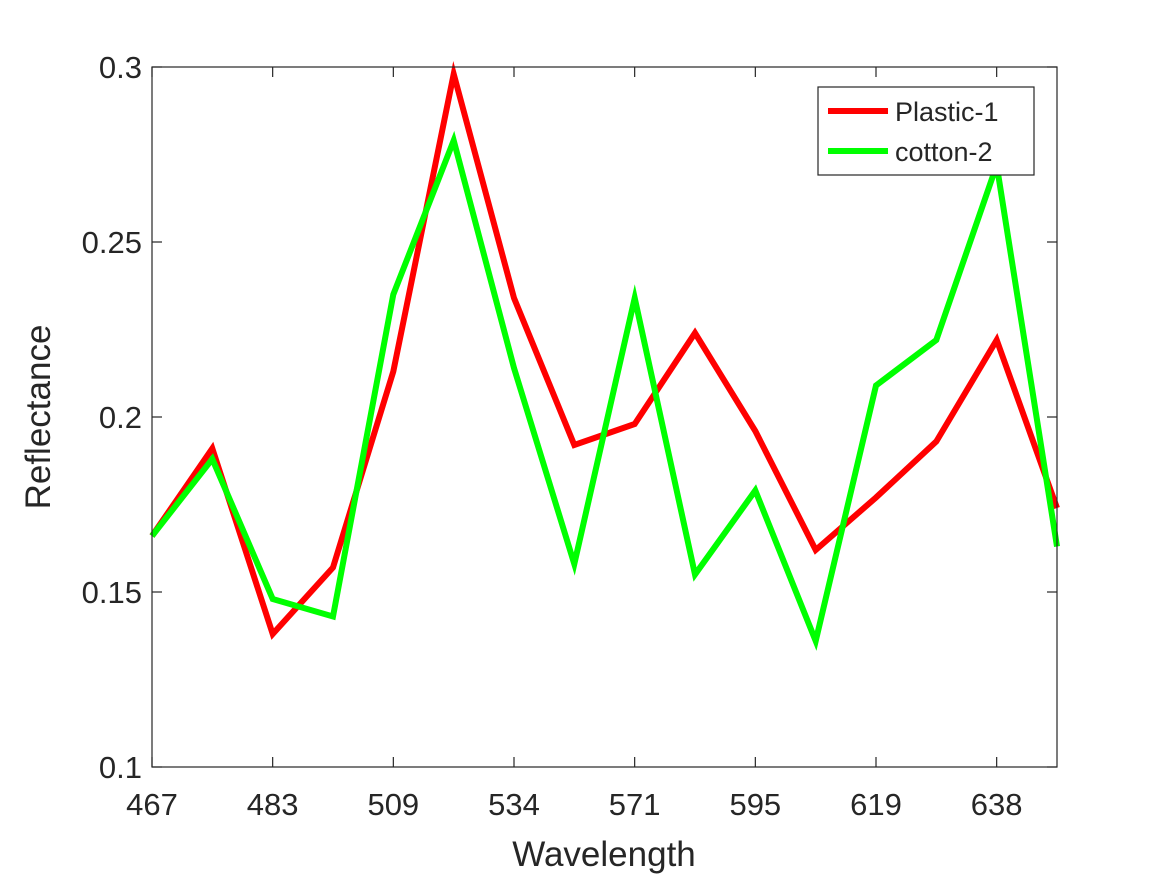  What do you see at coordinates (604, 854) in the screenshot?
I see `x-axis-label: Wavelength` at bounding box center [604, 854].